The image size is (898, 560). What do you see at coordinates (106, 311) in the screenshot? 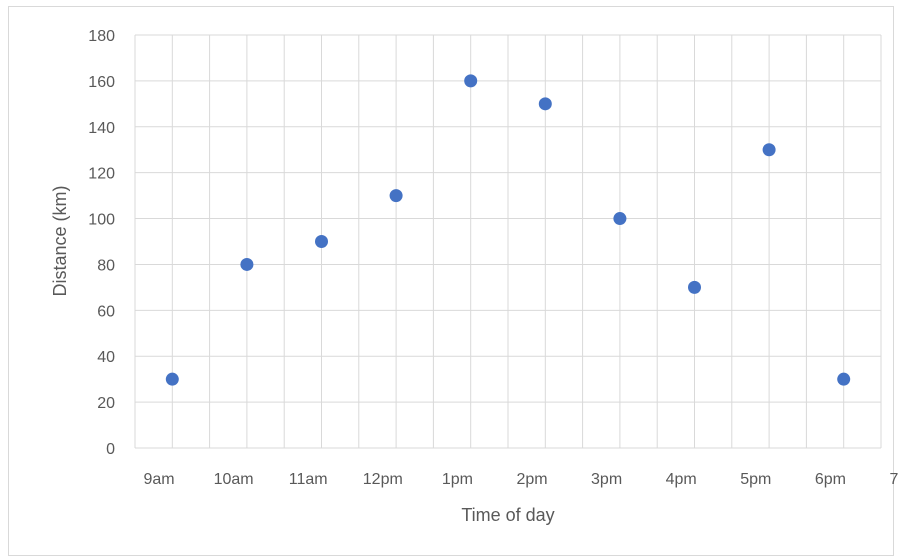
I see `y-tick-label: 60` at bounding box center [106, 311].